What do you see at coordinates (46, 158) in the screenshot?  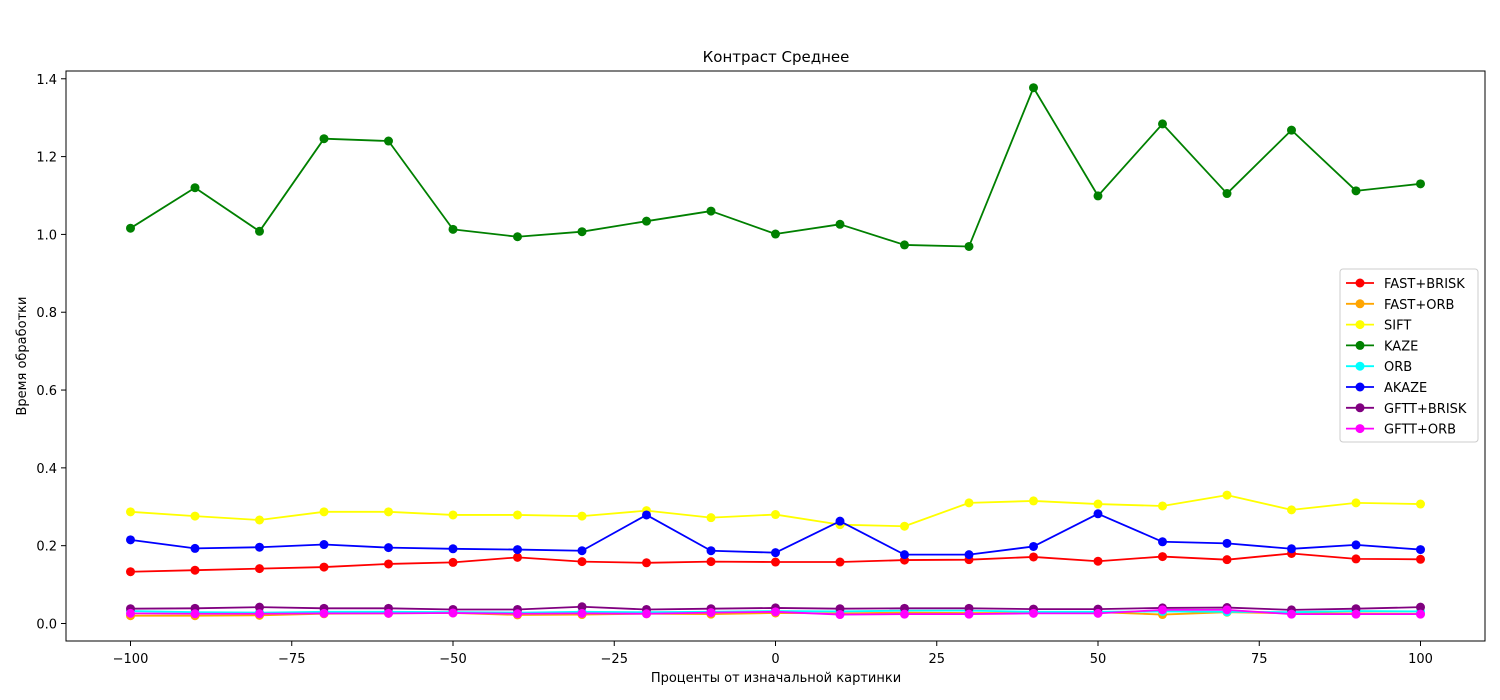 I see `y-tick-label: 1.2` at bounding box center [46, 158].